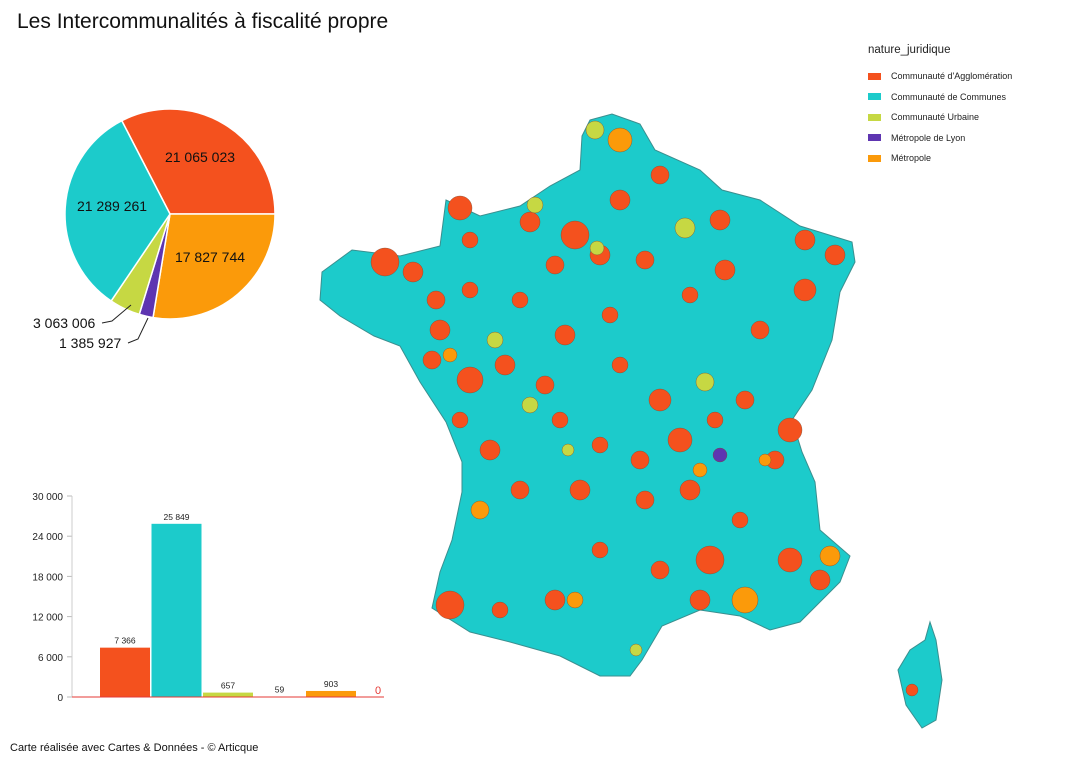  Describe the element at coordinates (47, 497) in the screenshot. I see `y-tick-label: 30 000` at that location.